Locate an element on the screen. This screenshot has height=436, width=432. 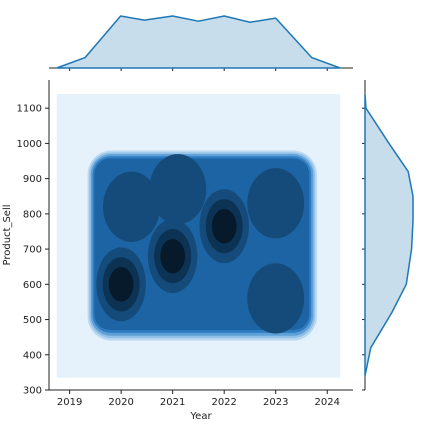
y-marginal-curve is located at coordinates (389, 235).